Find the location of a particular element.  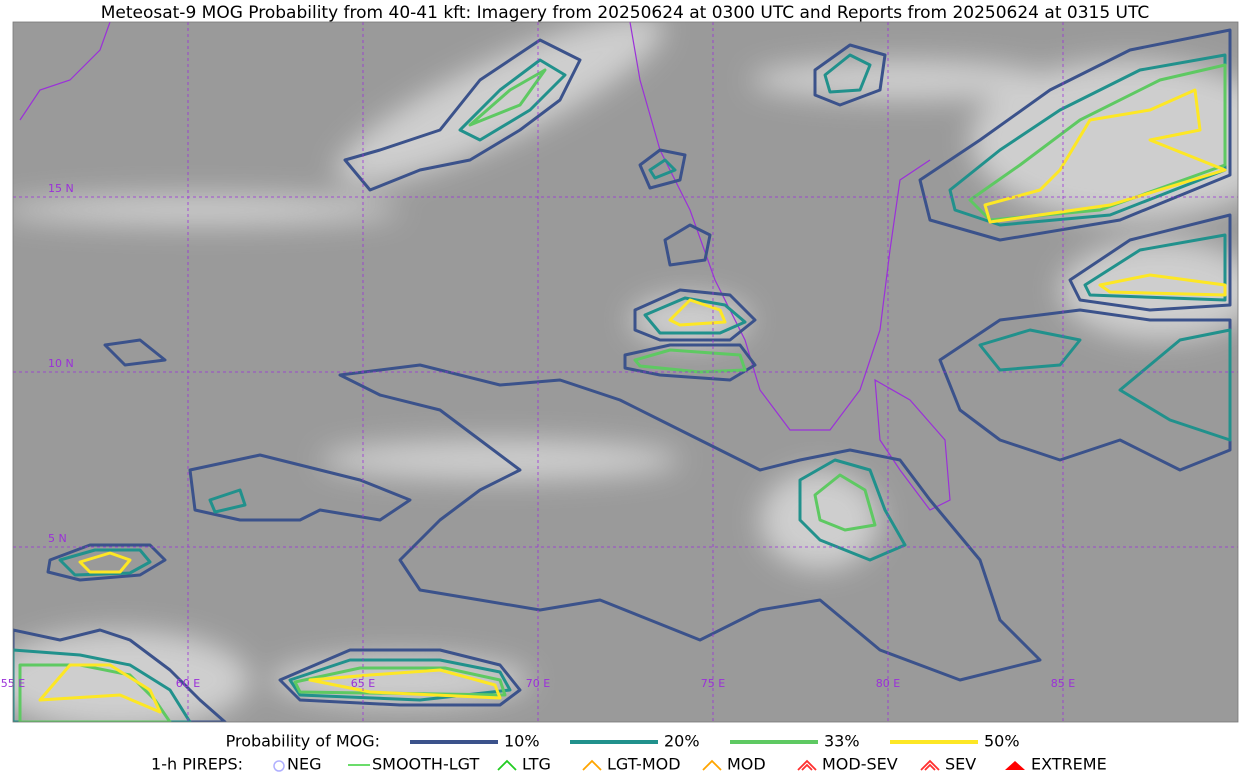

lat-label: 10 N is located at coordinates (61, 363).